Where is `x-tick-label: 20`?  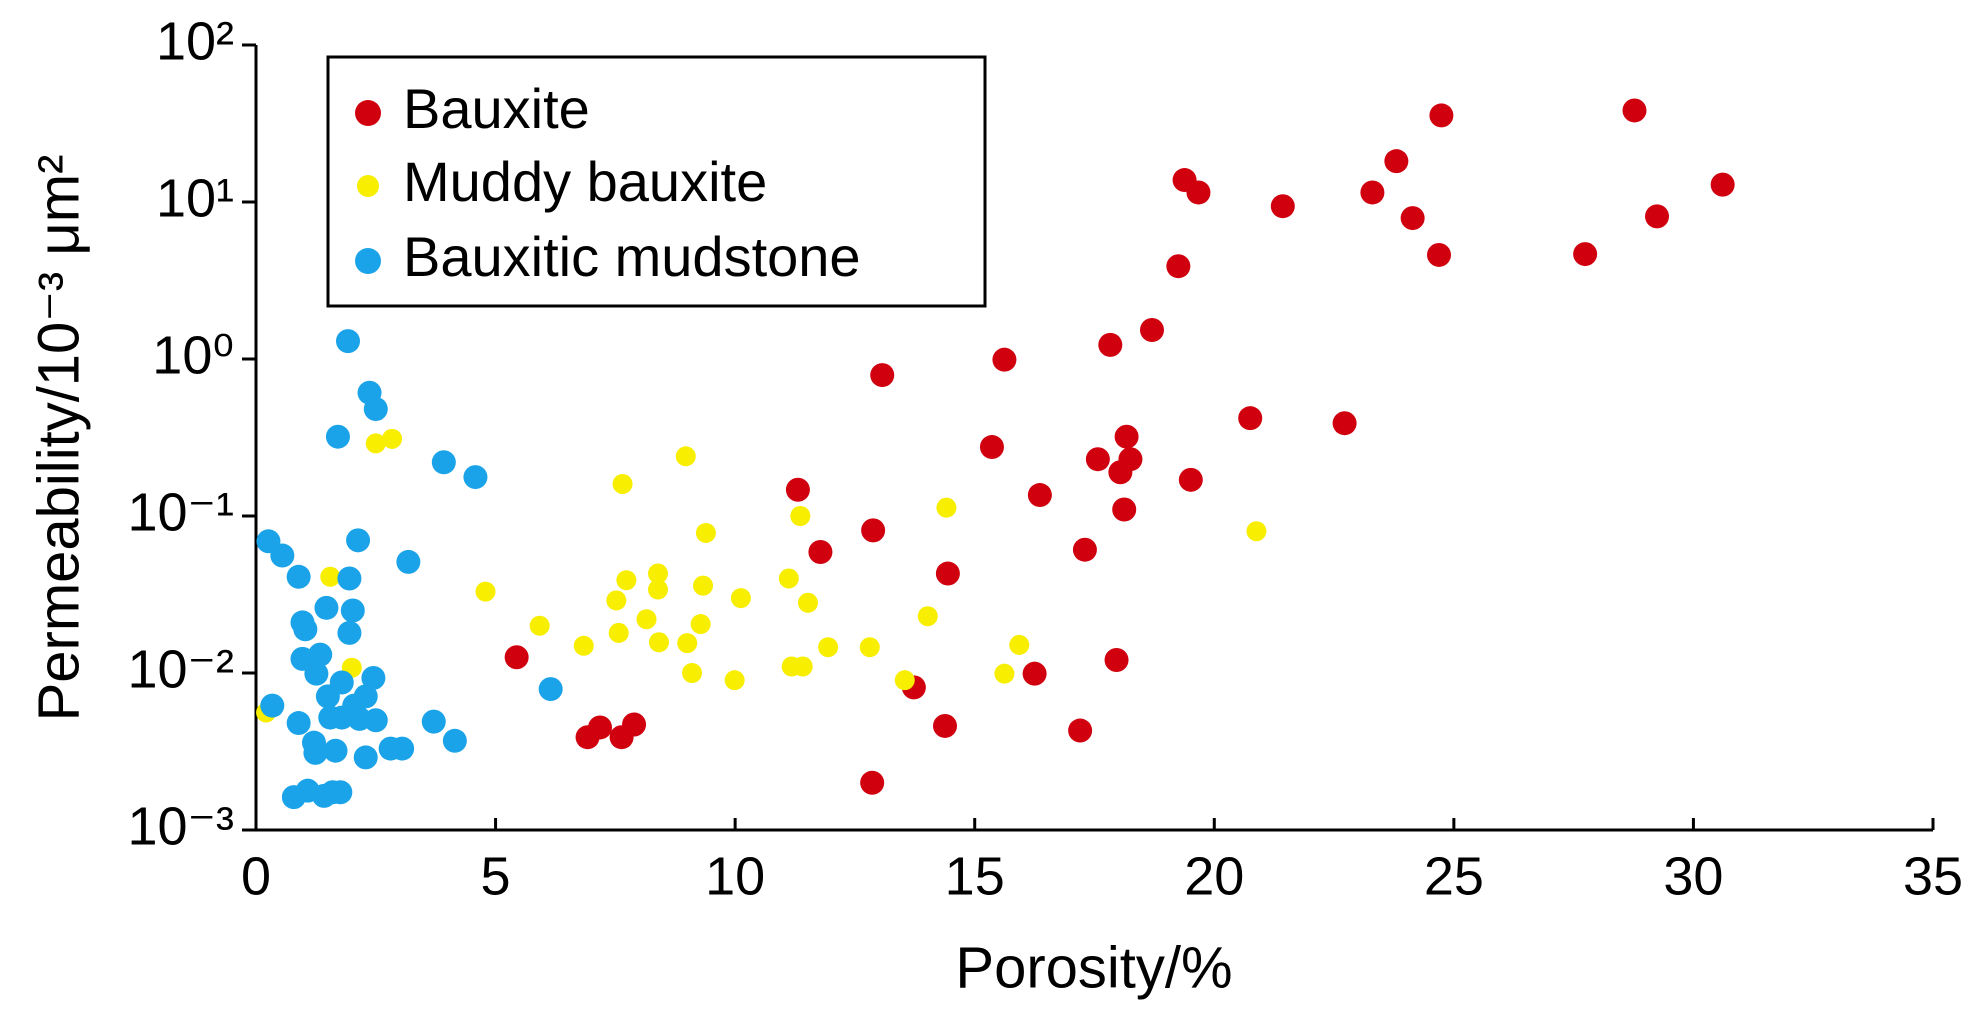
x-tick-label: 20 is located at coordinates (1214, 876).